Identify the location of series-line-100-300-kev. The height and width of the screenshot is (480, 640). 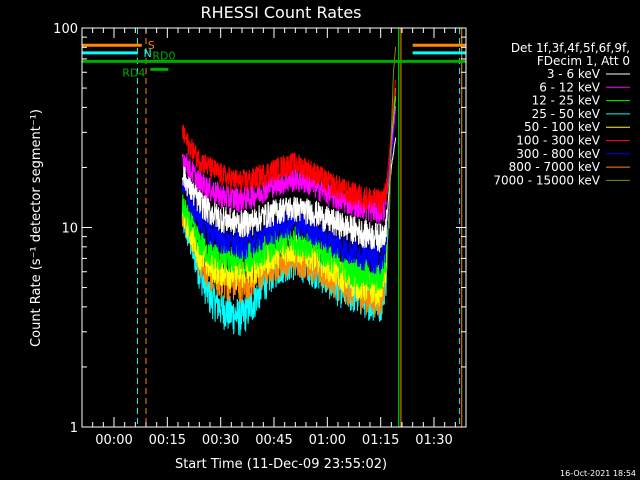
(289, 147).